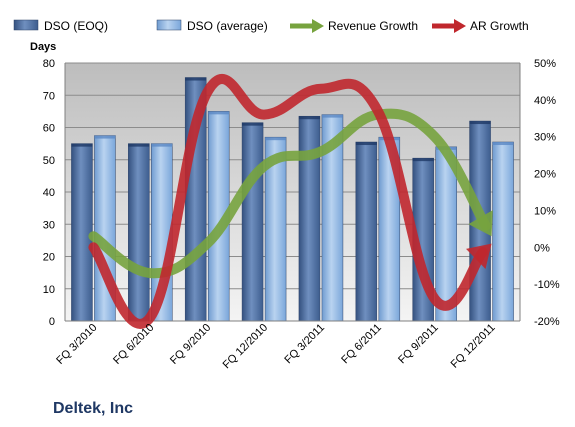 This screenshot has height=427, width=575. What do you see at coordinates (304, 344) in the screenshot?
I see `x-tick-label: FQ 3/2011` at bounding box center [304, 344].